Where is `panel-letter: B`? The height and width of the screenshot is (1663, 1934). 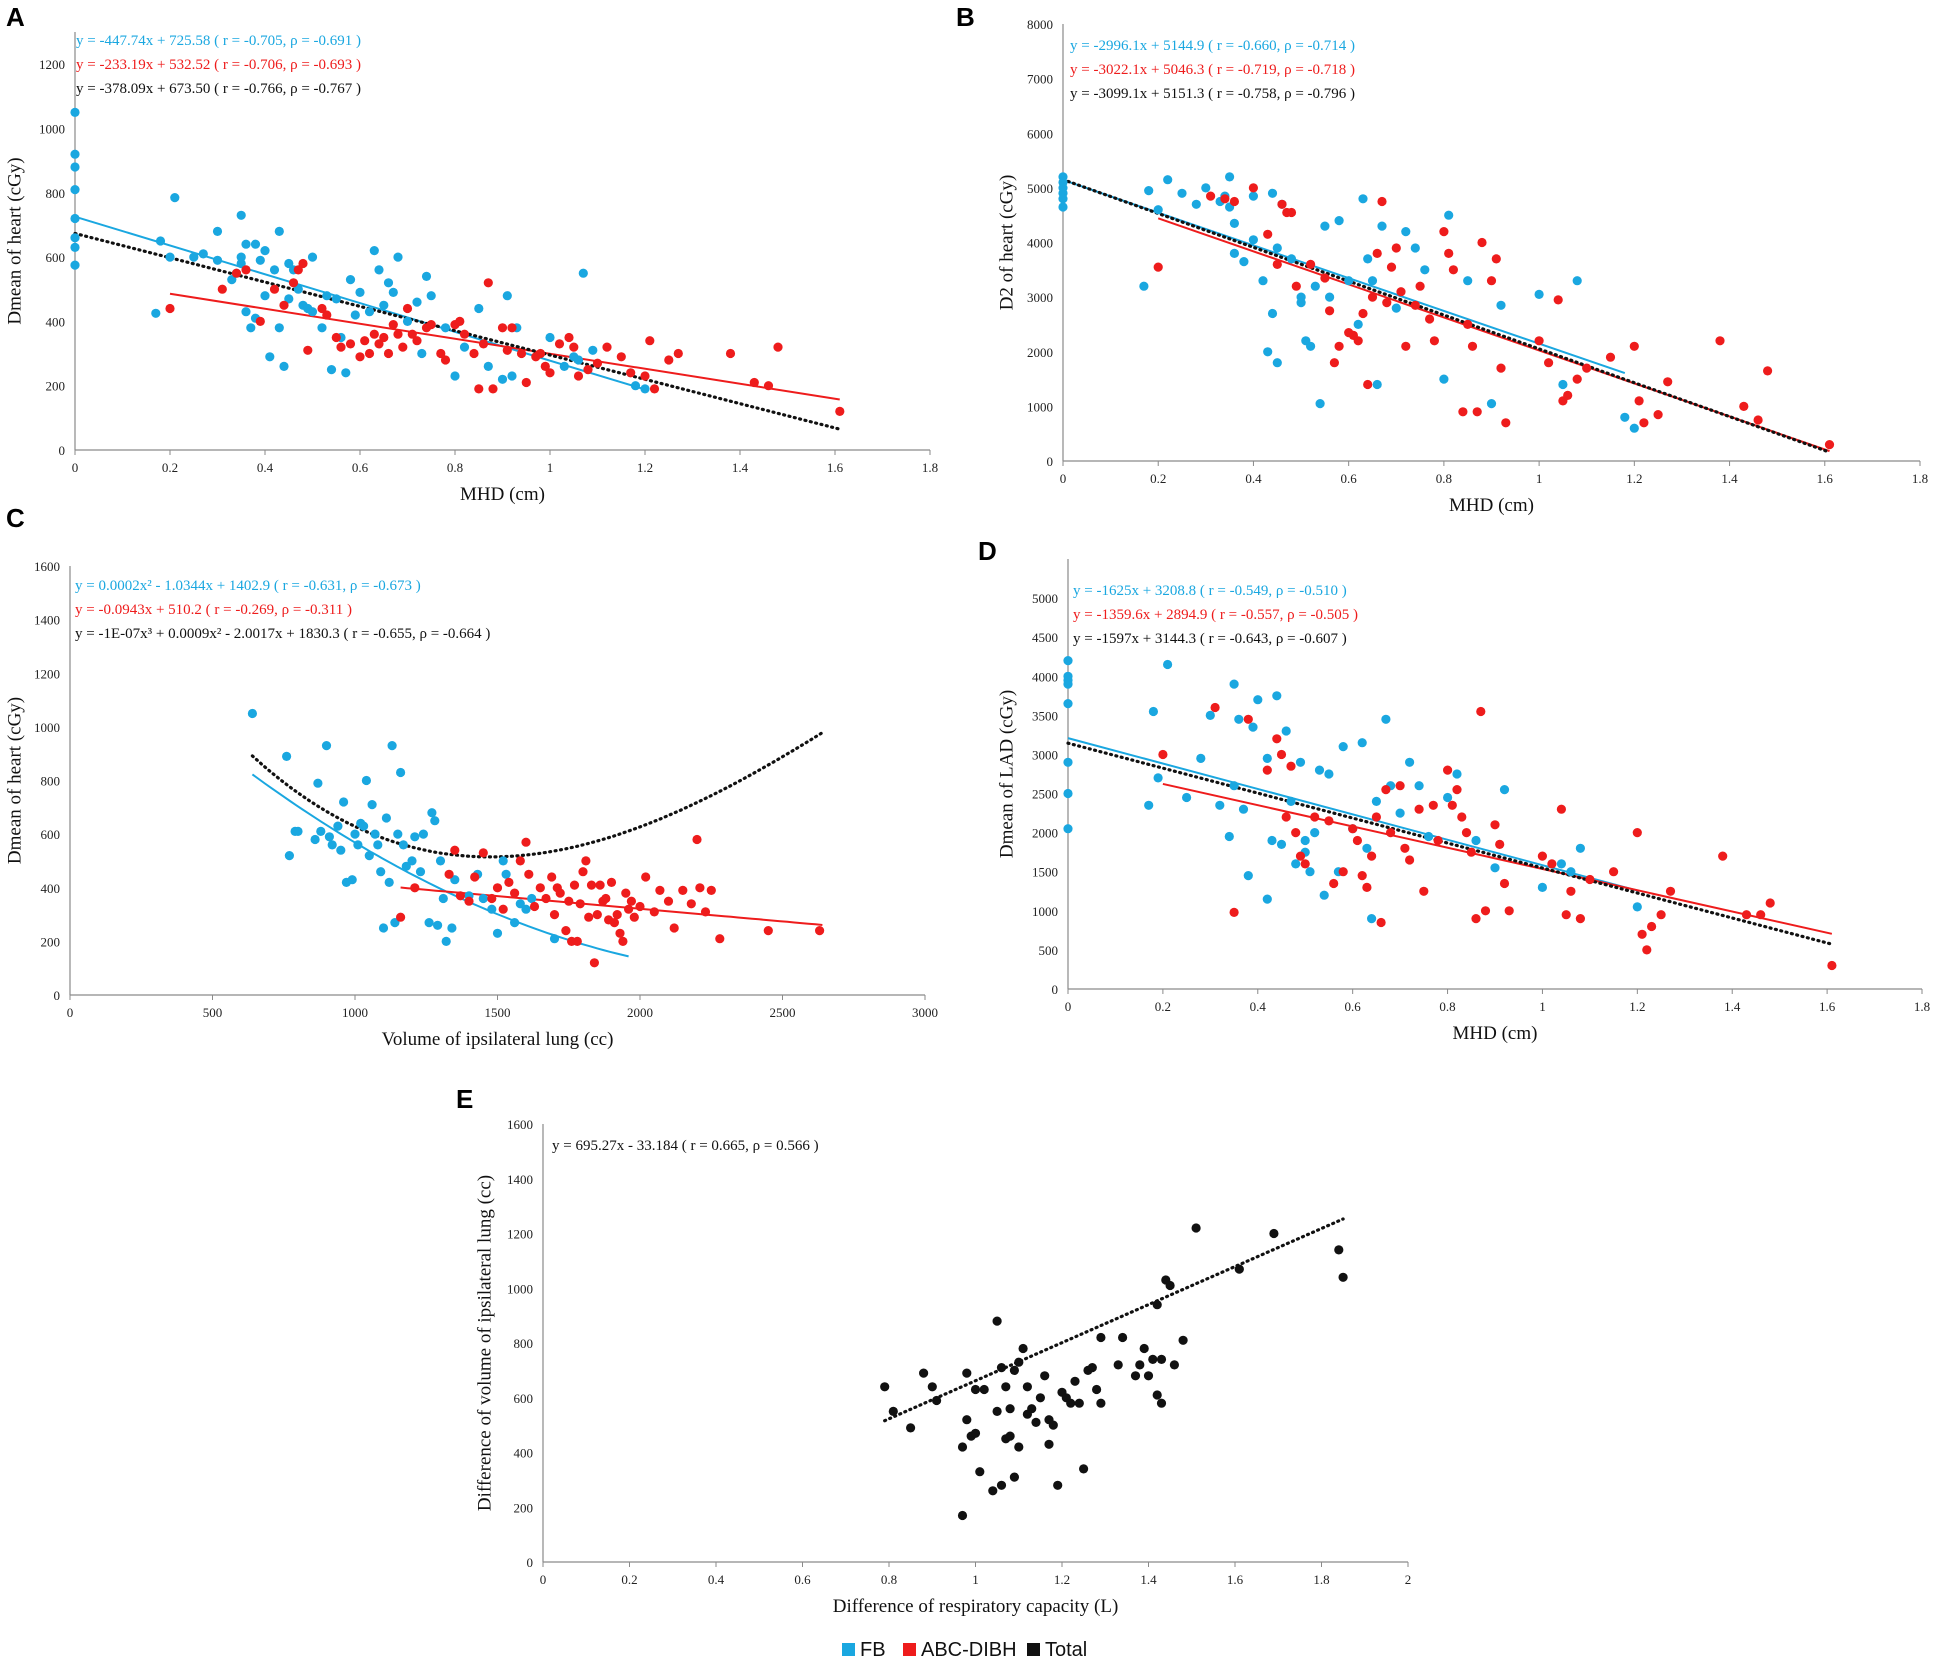
panel-letter: B is located at coordinates (965, 17).